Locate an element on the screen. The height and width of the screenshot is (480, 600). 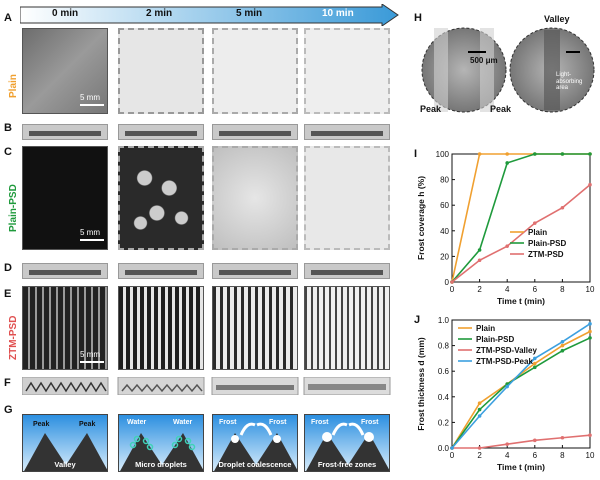
schematic-caption-3: Droplet coalescence is located at coordinates (255, 464).